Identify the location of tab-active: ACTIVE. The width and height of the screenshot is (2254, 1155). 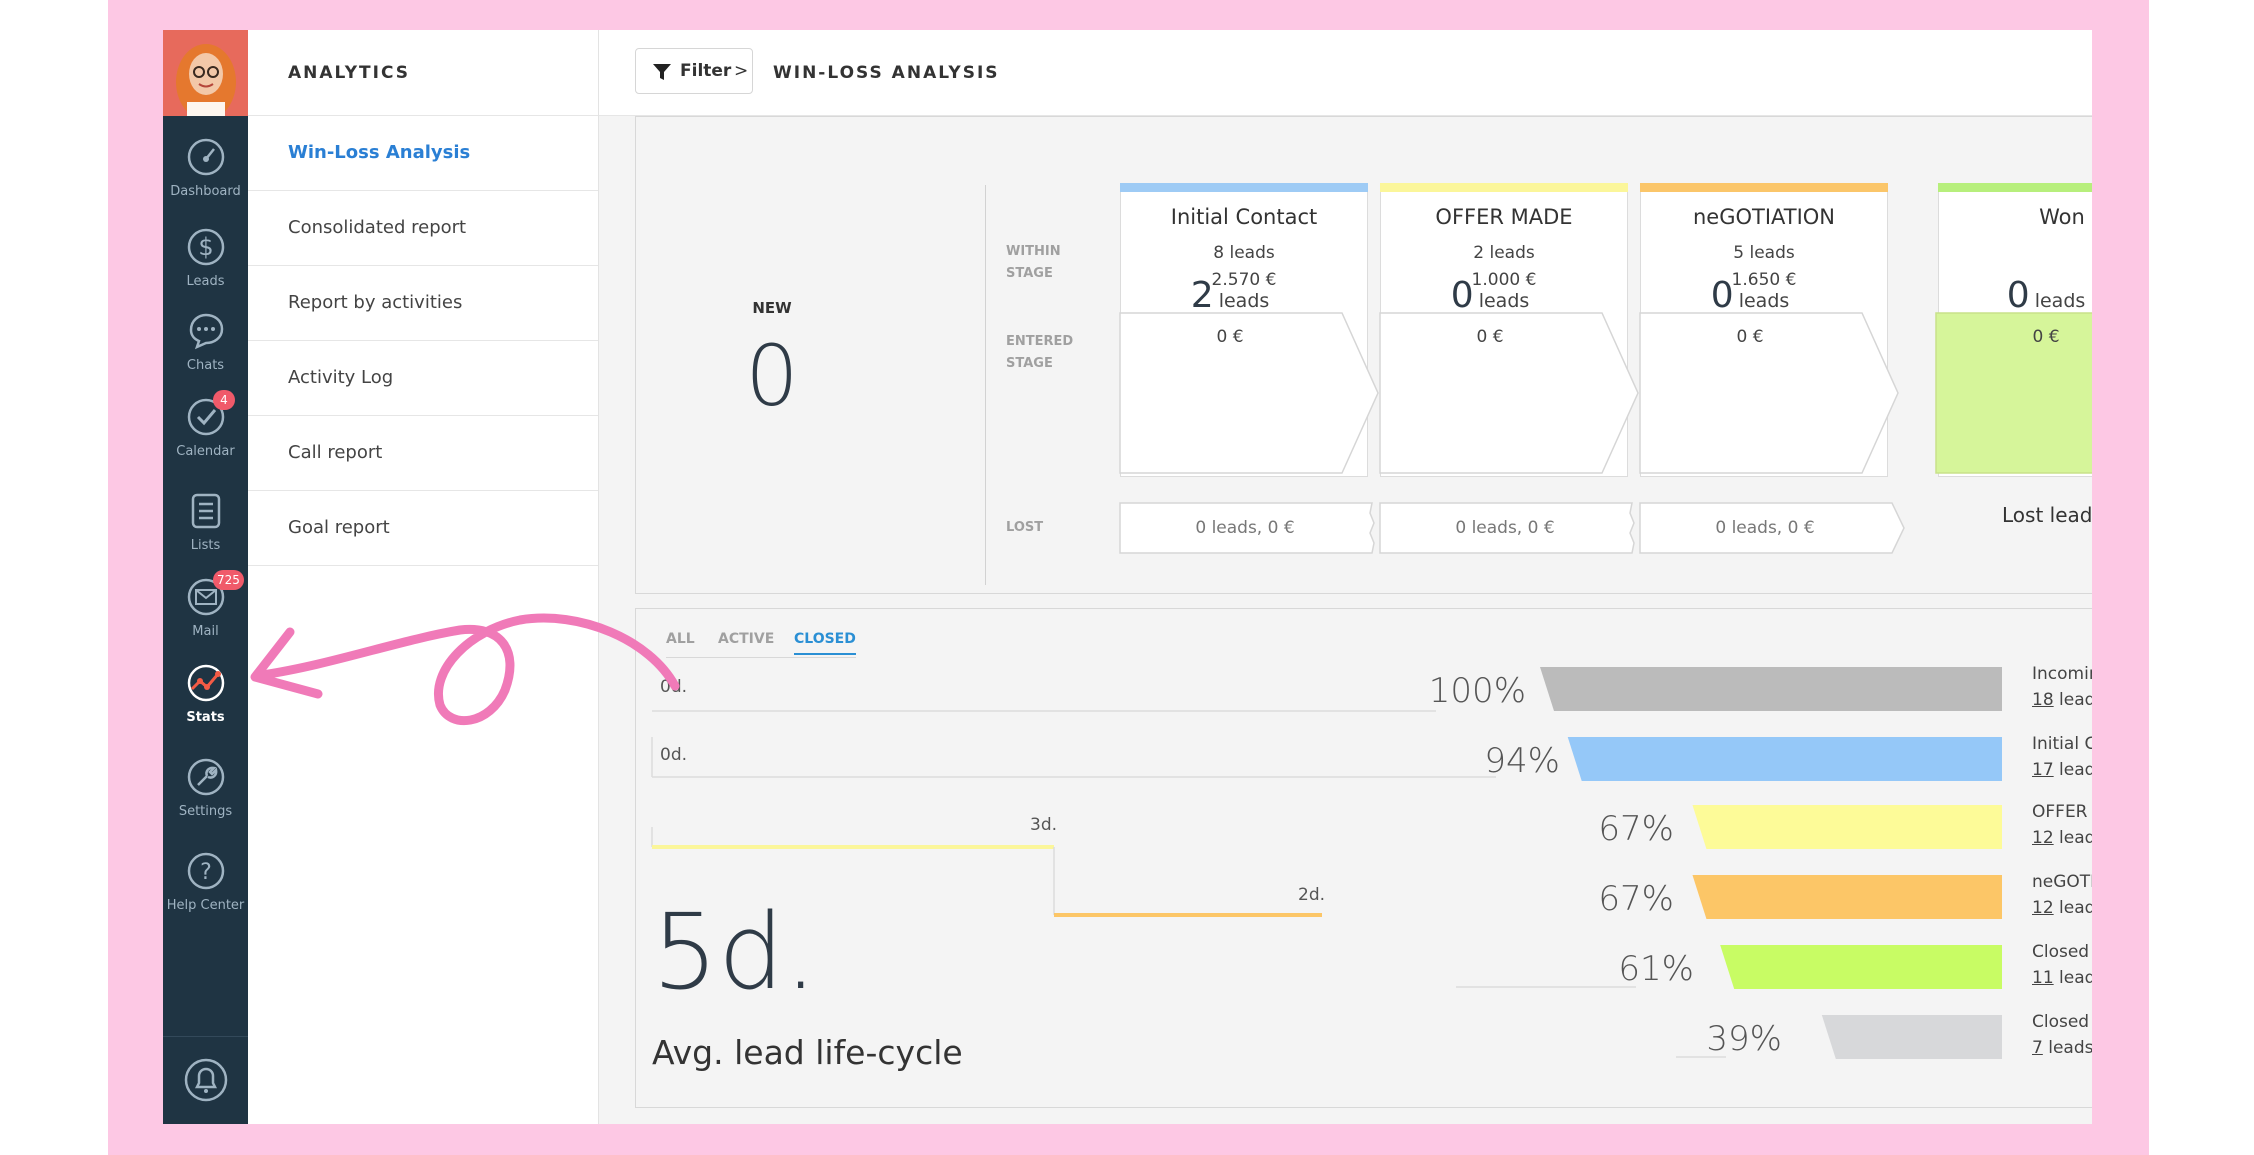
(746, 639).